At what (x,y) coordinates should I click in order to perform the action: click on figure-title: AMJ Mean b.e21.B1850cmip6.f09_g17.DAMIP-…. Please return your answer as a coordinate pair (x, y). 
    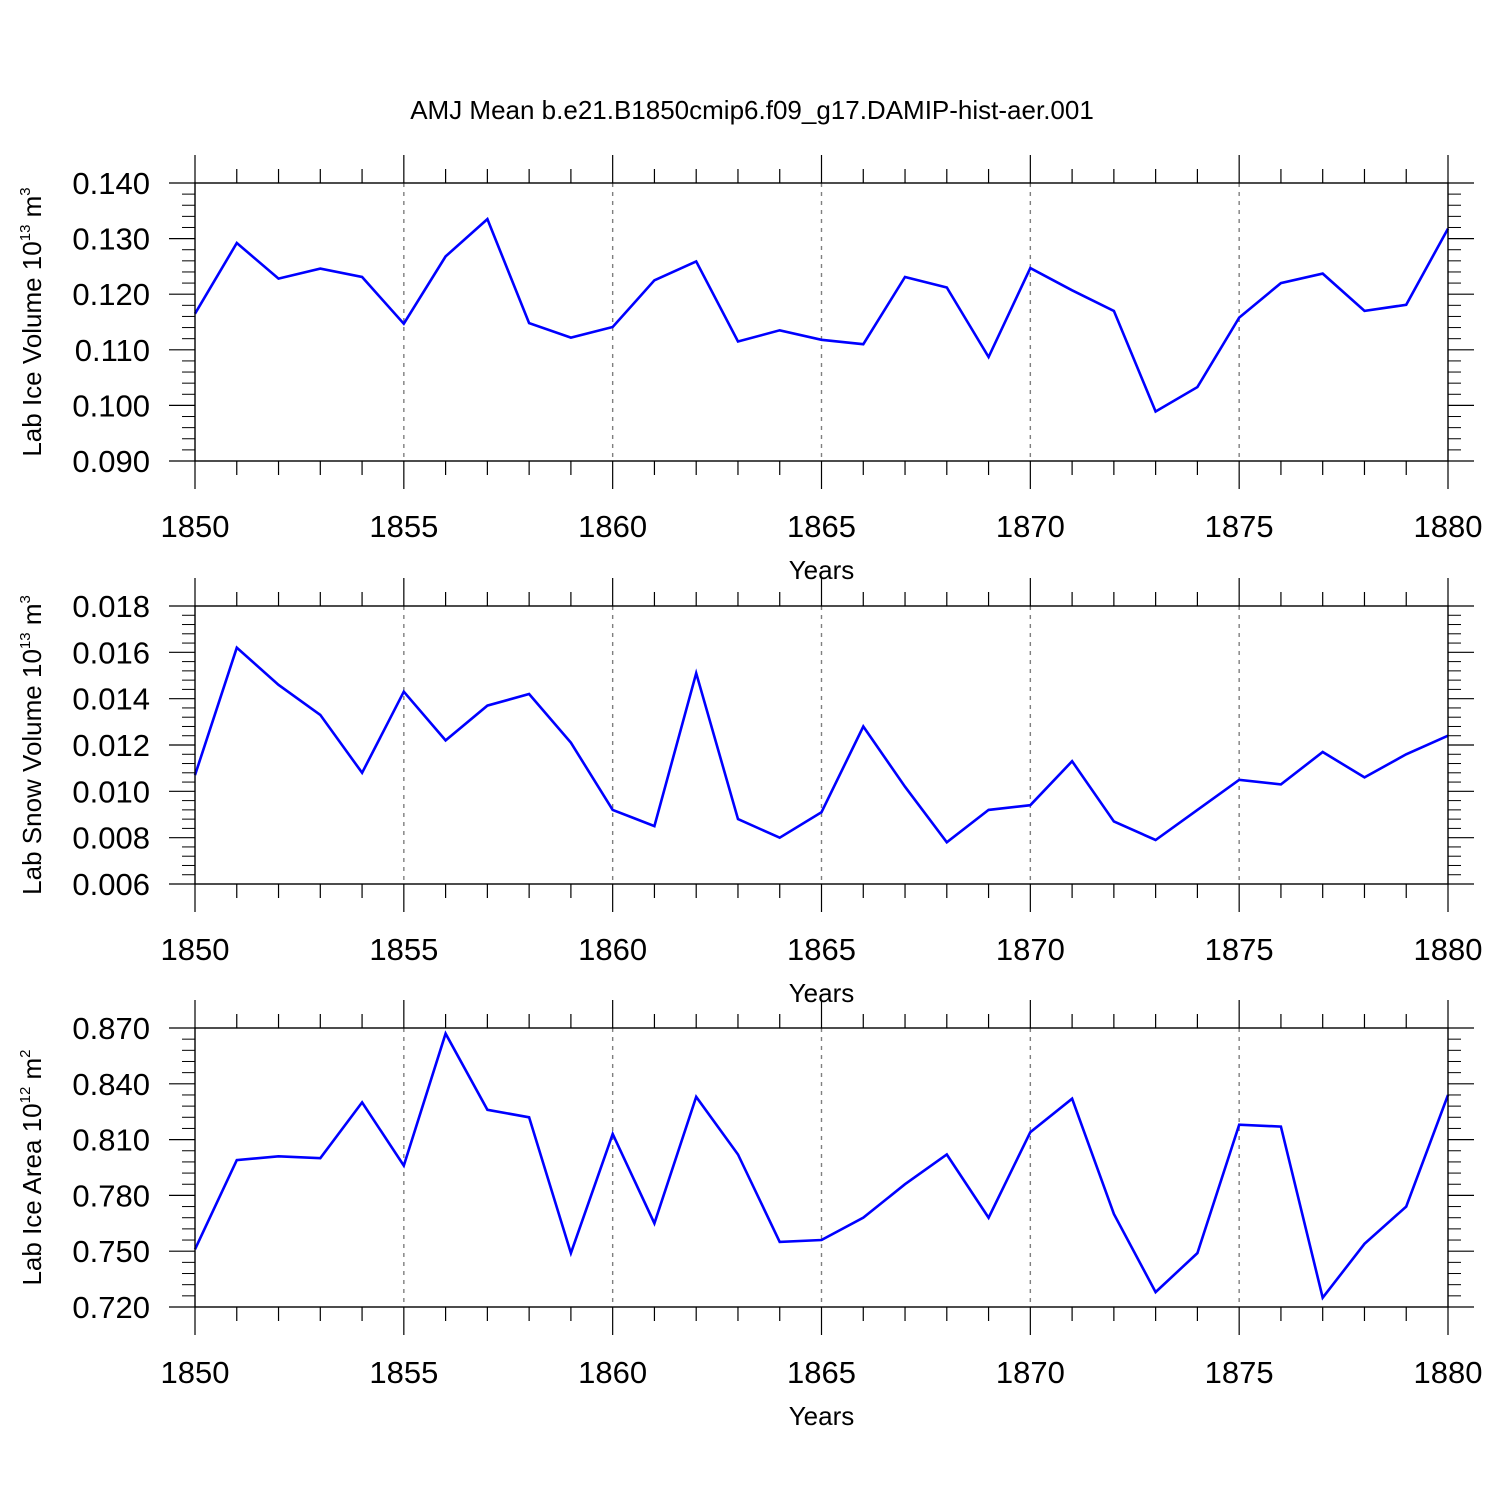
    Looking at the image, I should click on (752, 110).